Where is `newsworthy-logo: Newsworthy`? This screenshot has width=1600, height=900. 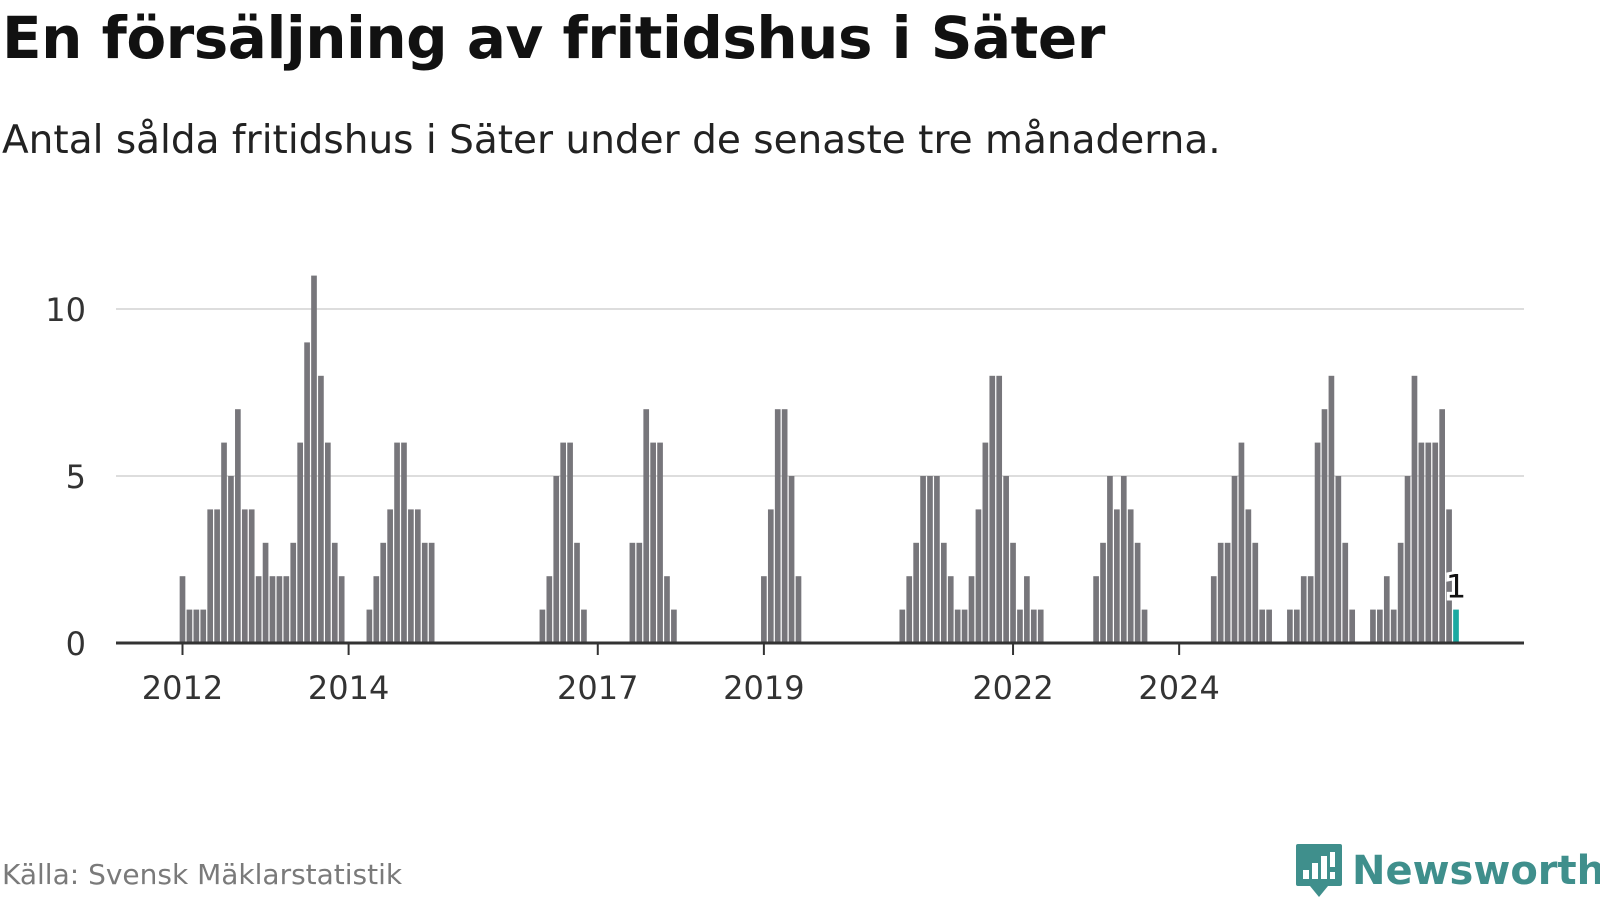 newsworthy-logo: Newsworthy is located at coordinates (1447, 871).